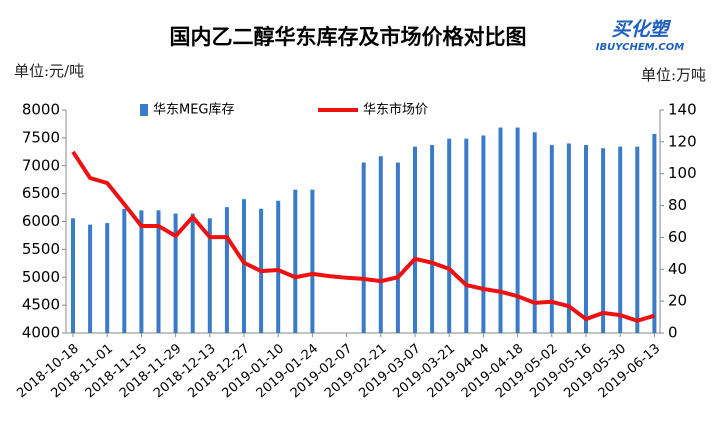 The height and width of the screenshot is (448, 718). What do you see at coordinates (194, 110) in the screenshot?
I see `legend-label: 华东MEG库存` at bounding box center [194, 110].